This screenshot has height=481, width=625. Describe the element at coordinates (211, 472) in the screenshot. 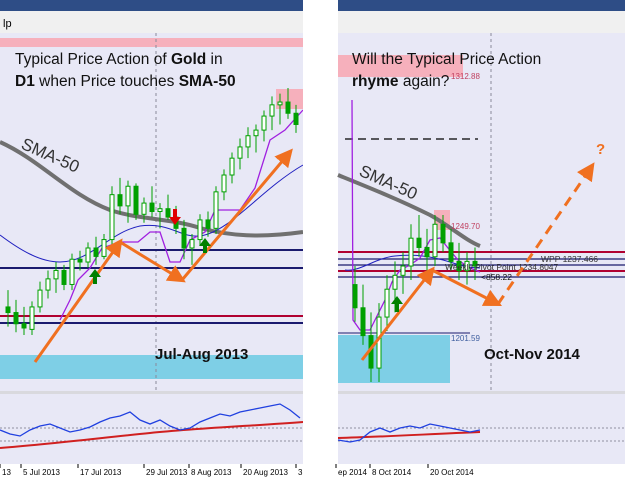

I see `left-x-tick-label: 8 Aug 2013` at that location.